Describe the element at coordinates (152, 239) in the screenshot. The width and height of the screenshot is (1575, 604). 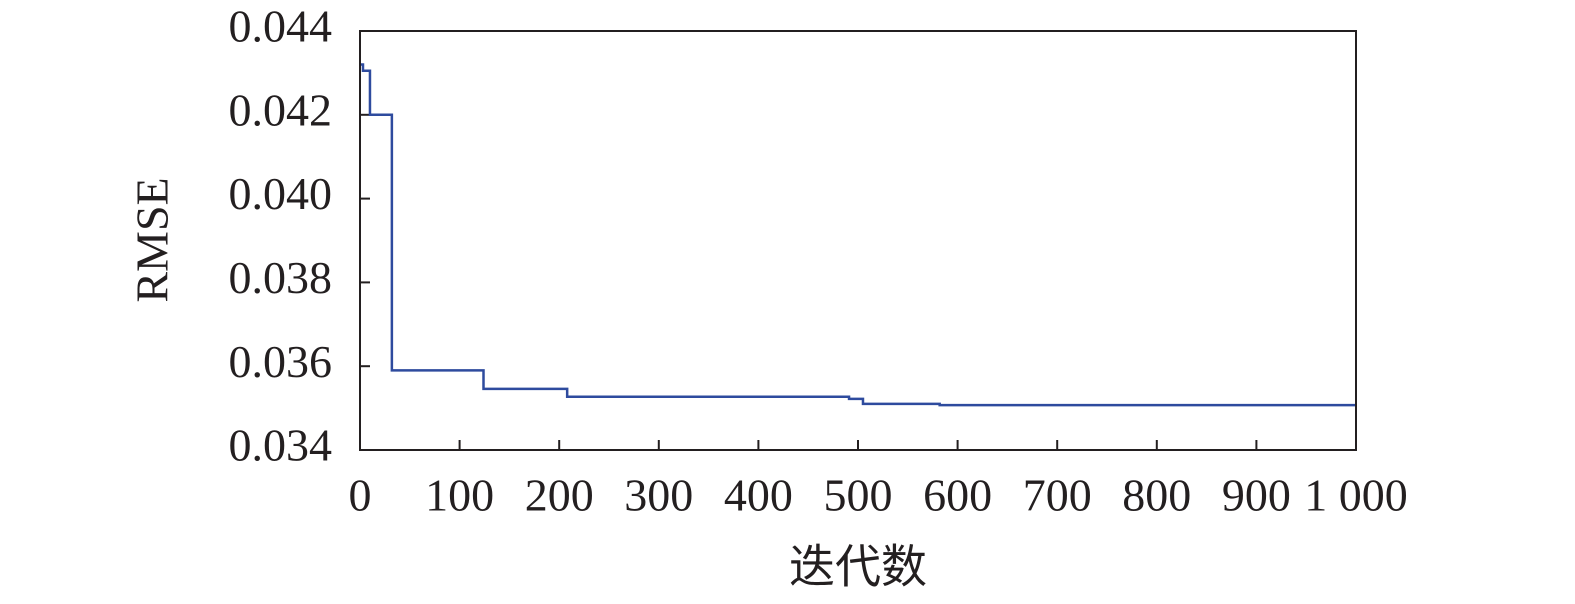
I see `y-axis-label: RMSE` at that location.